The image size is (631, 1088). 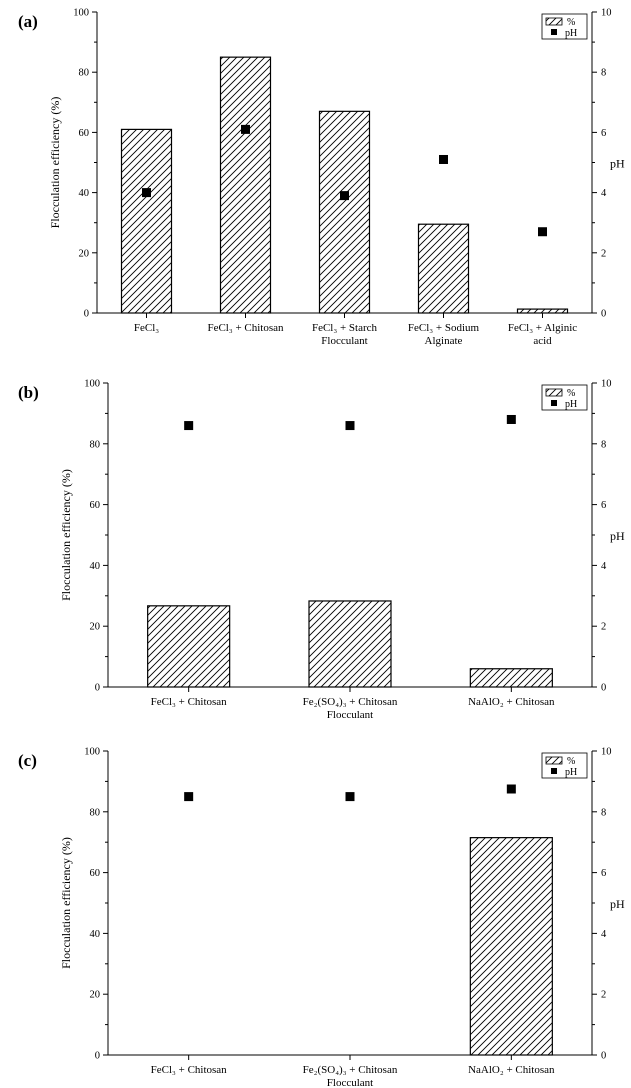 I want to click on category-label-line: FeCl₃, so click(x=146, y=328).